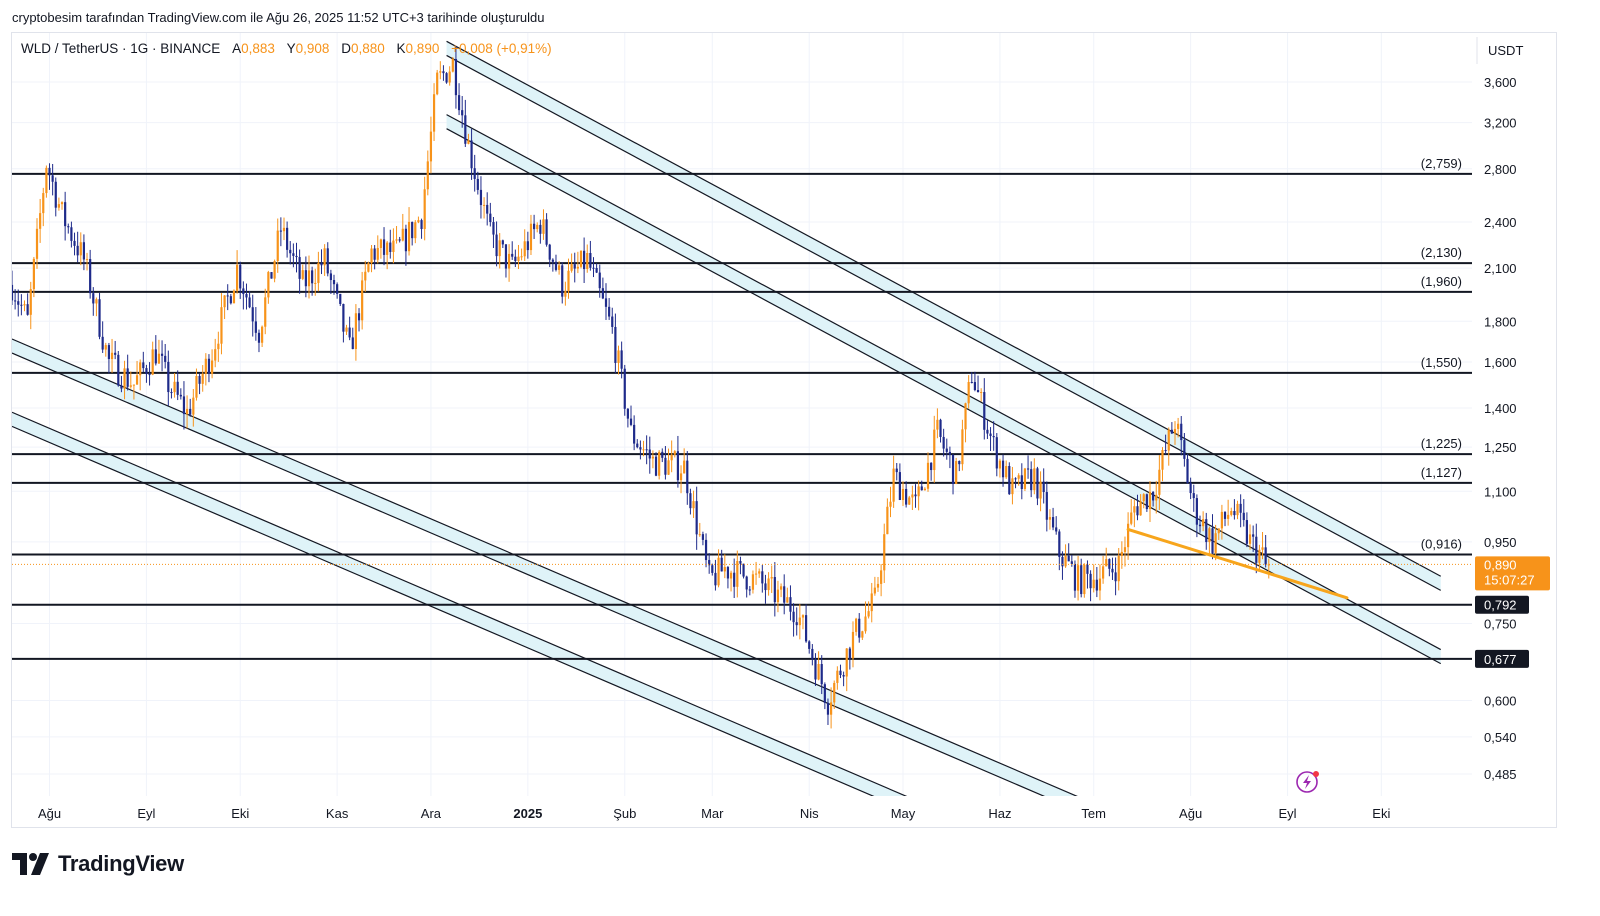  What do you see at coordinates (98, 864) in the screenshot?
I see `tradingview-logo: TradingView` at bounding box center [98, 864].